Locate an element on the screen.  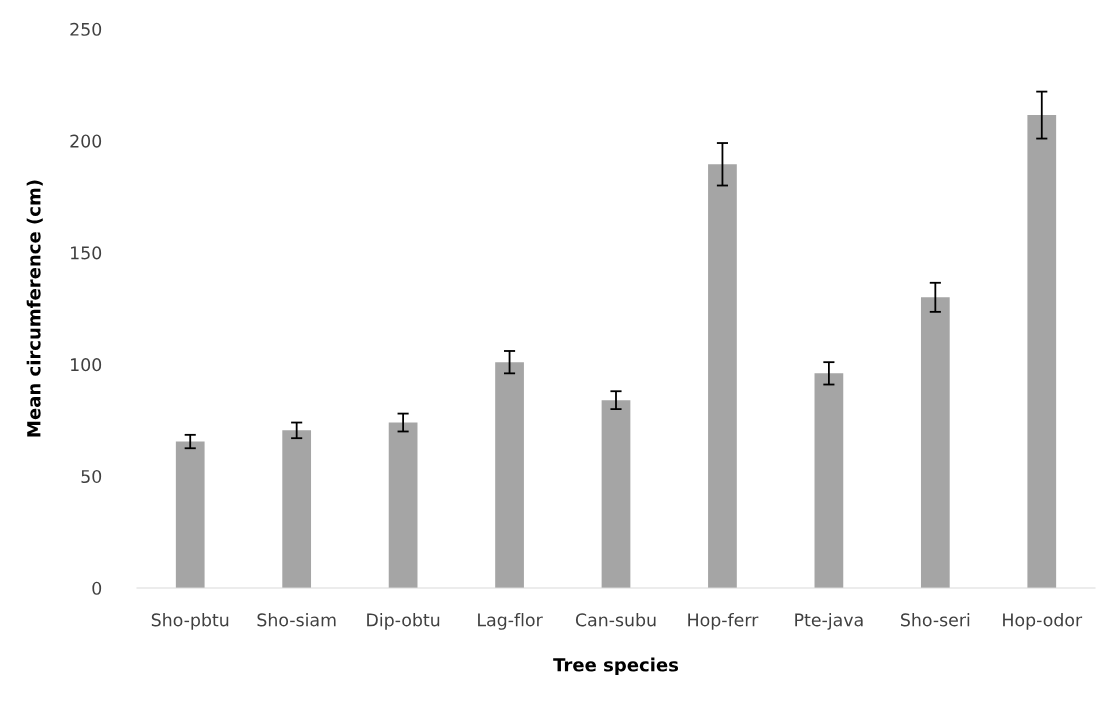
x-tick-label: Sho-pbtu is located at coordinates (190, 621).